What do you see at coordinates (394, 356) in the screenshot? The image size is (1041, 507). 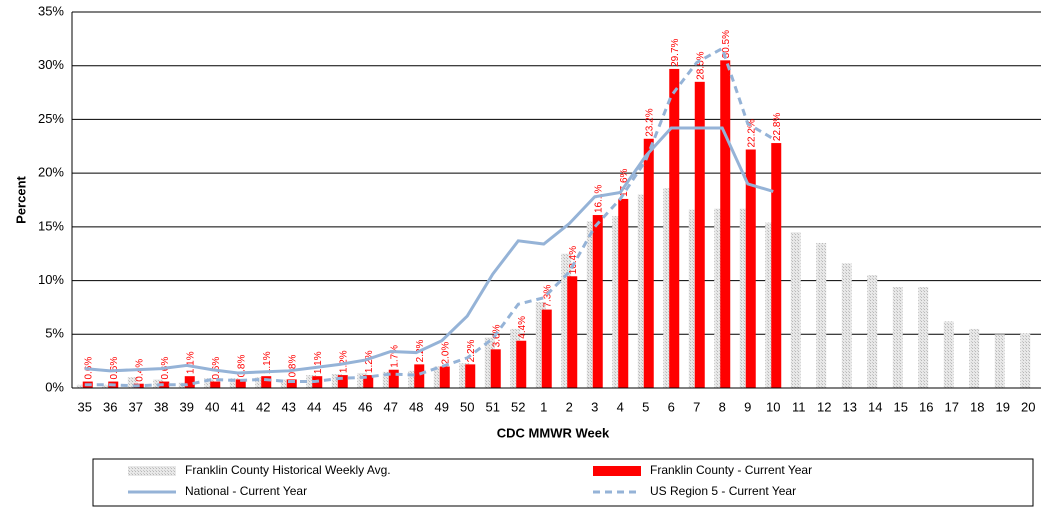 I see `value-label: 1.7%` at bounding box center [394, 356].